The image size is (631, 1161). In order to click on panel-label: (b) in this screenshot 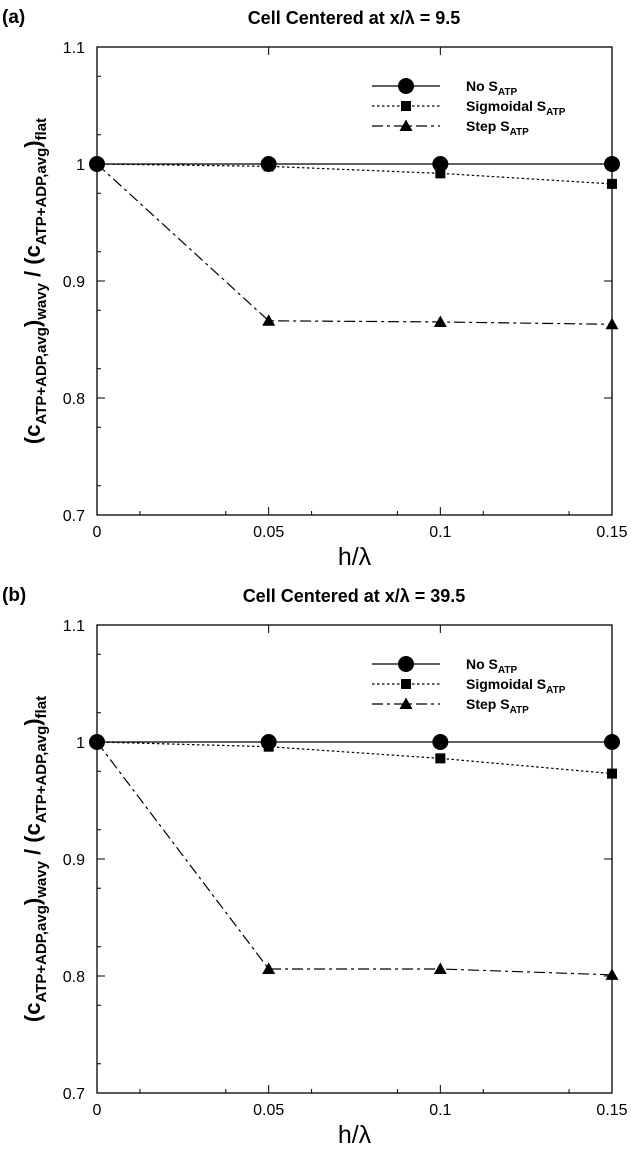, I will do `click(14, 595)`.